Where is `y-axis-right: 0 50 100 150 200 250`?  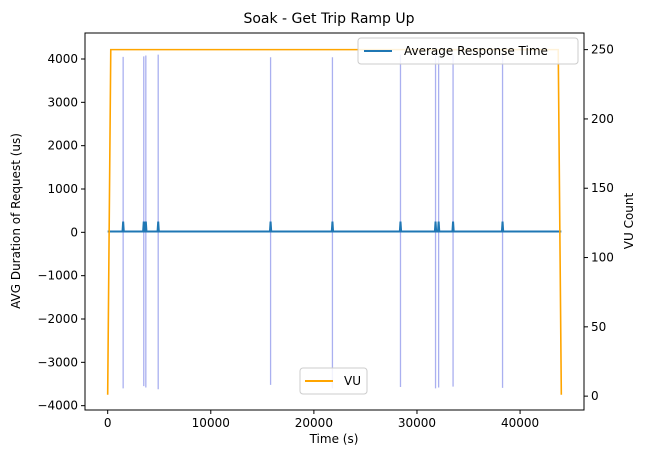
y-axis-right: 0 50 100 150 200 250 is located at coordinates (599, 223).